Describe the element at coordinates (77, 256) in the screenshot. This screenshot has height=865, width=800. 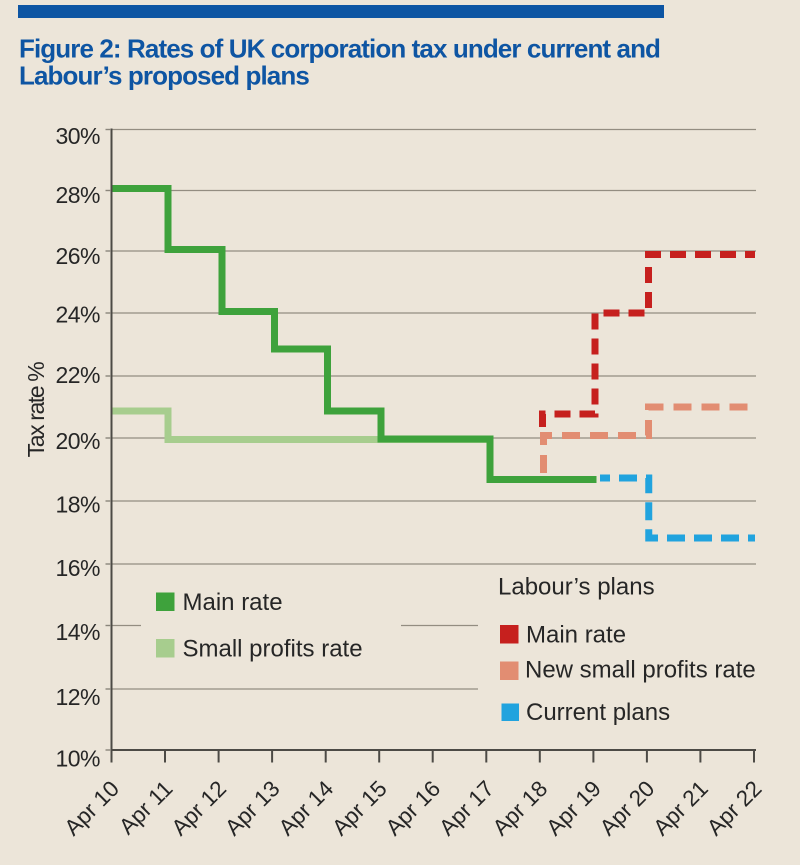
I see `svg-text: 26%` at that location.